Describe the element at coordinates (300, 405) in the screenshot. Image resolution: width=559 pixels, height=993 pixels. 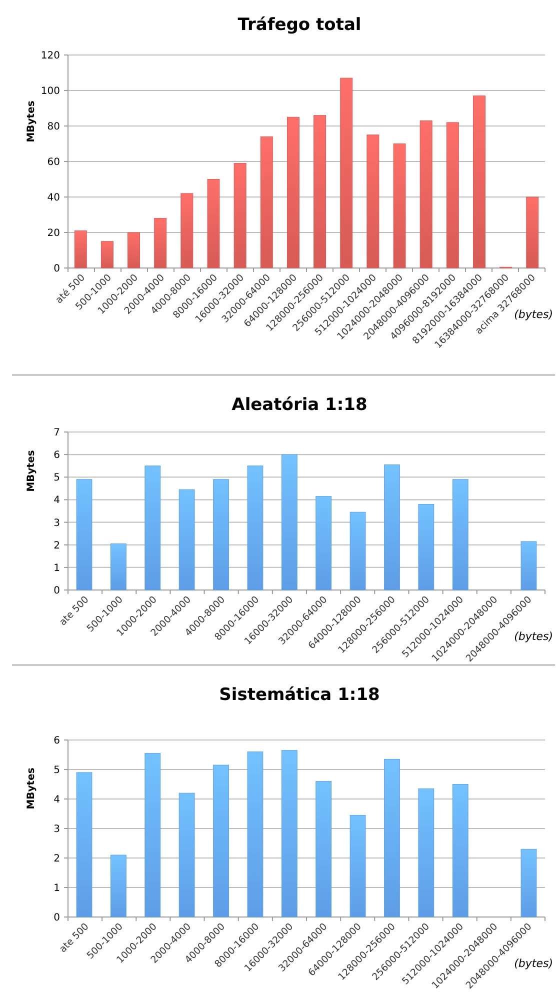
I see `chart-title: Aleatória 1:18` at that location.